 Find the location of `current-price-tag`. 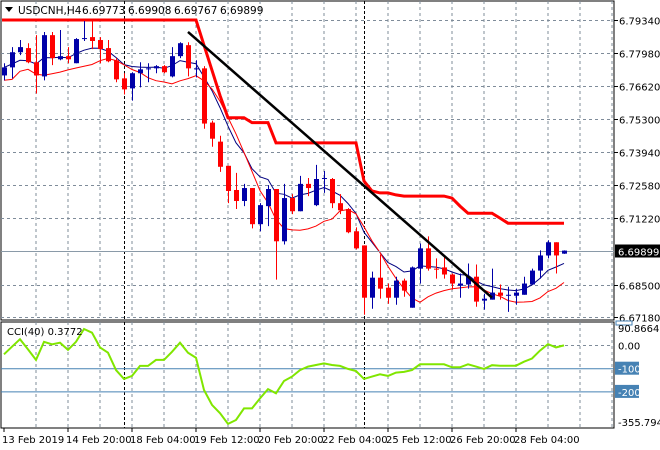

current-price-tag is located at coordinates (637, 251).